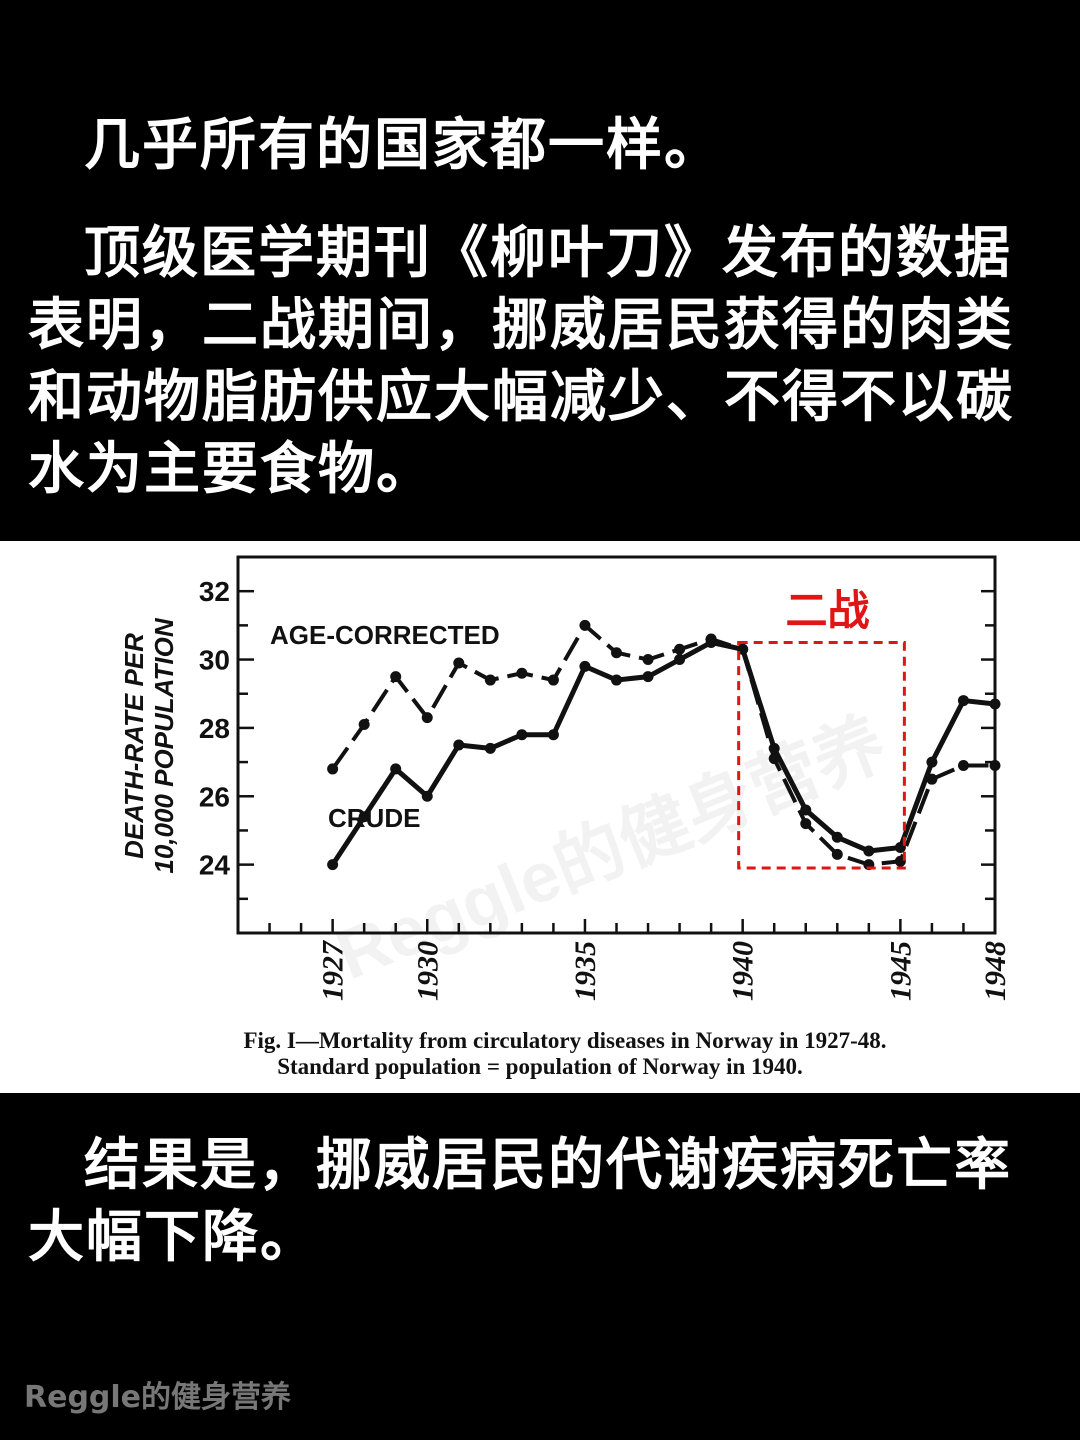 The width and height of the screenshot is (1080, 1440). What do you see at coordinates (214, 591) in the screenshot?
I see `y-tick-label: 32` at bounding box center [214, 591].